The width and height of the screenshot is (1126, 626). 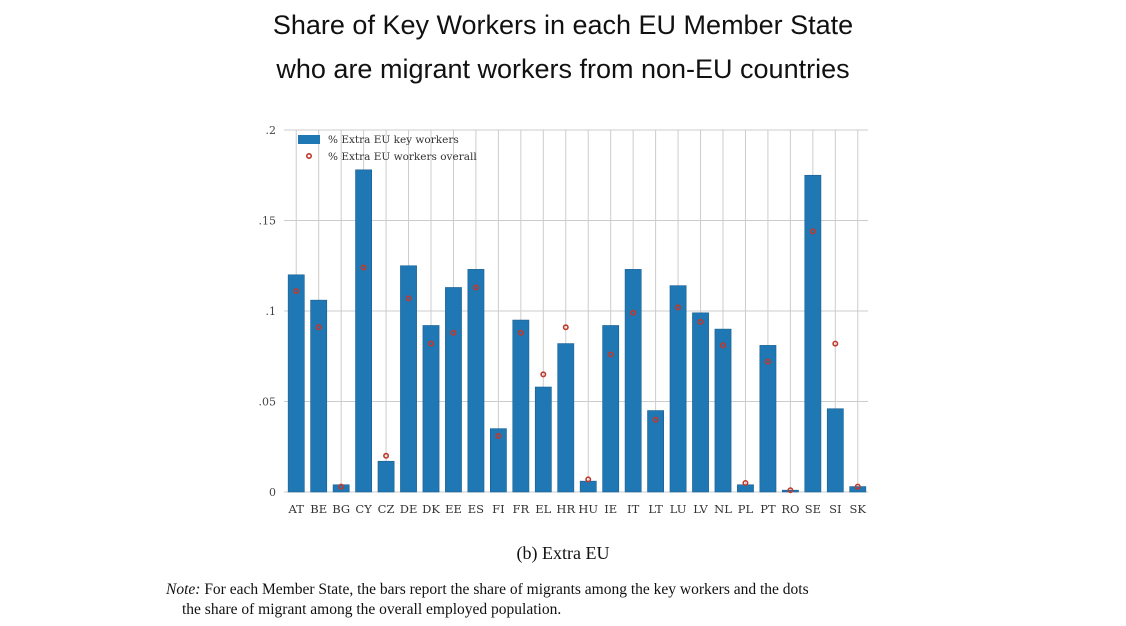 What do you see at coordinates (268, 221) in the screenshot?
I see `y-tick-label: .15` at bounding box center [268, 221].